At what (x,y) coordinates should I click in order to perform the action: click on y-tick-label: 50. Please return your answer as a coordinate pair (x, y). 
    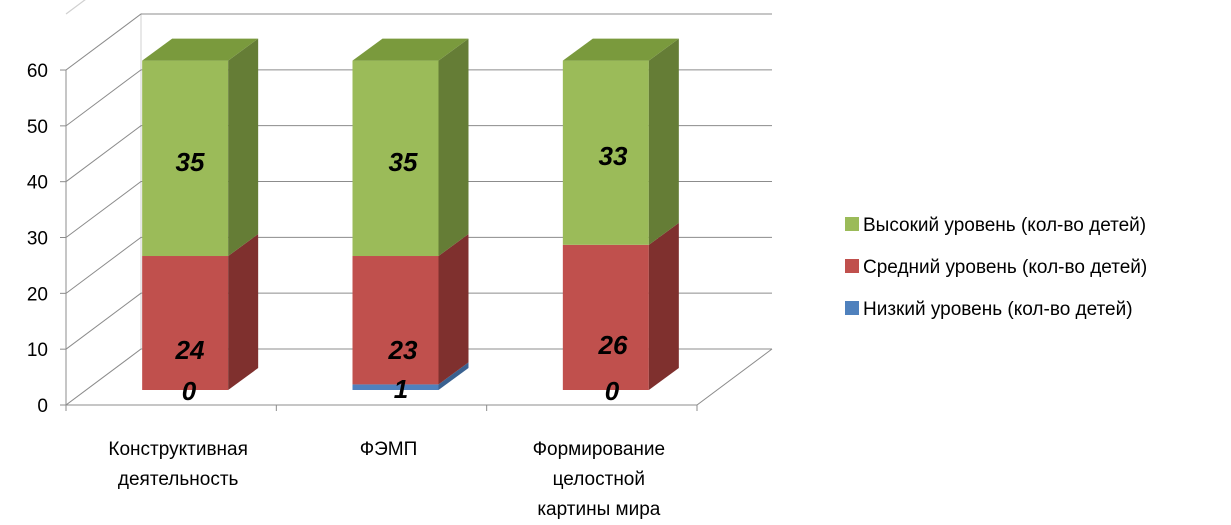
    Looking at the image, I should click on (37, 127).